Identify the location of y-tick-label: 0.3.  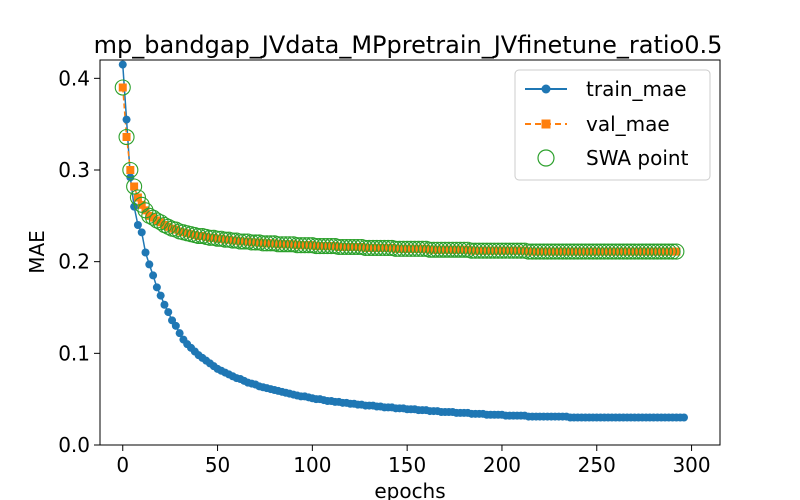
(74, 170).